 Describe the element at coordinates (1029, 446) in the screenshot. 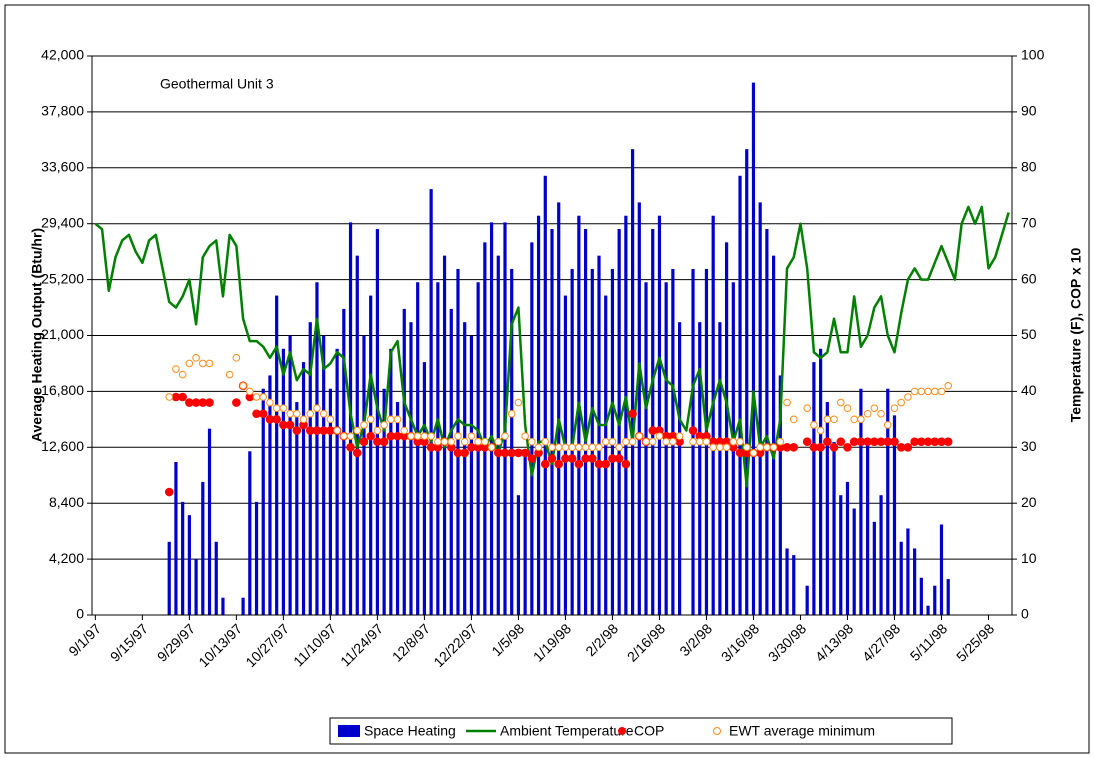

I see `y2-tick-label: 30` at that location.